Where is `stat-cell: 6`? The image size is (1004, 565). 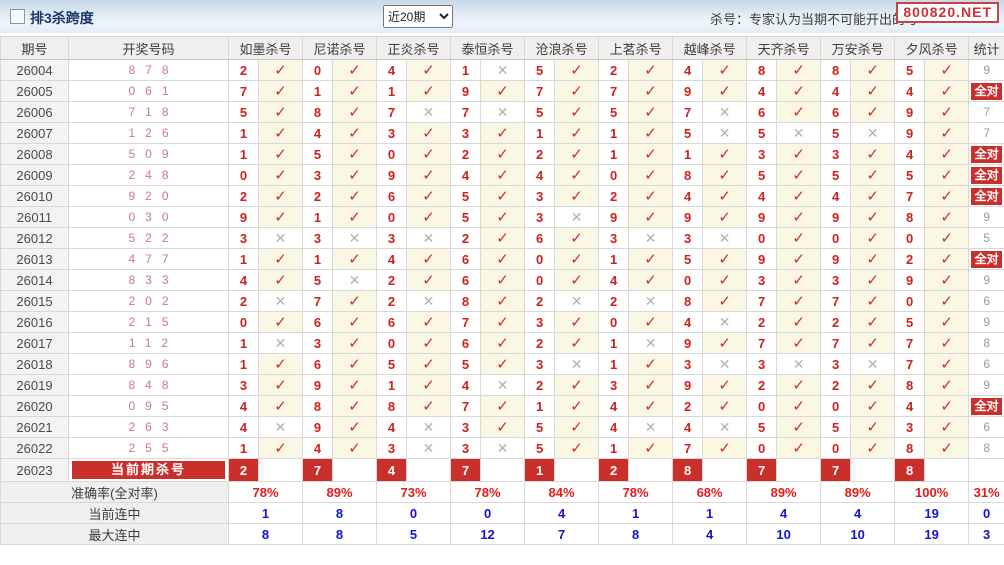 stat-cell: 6 is located at coordinates (986, 427).